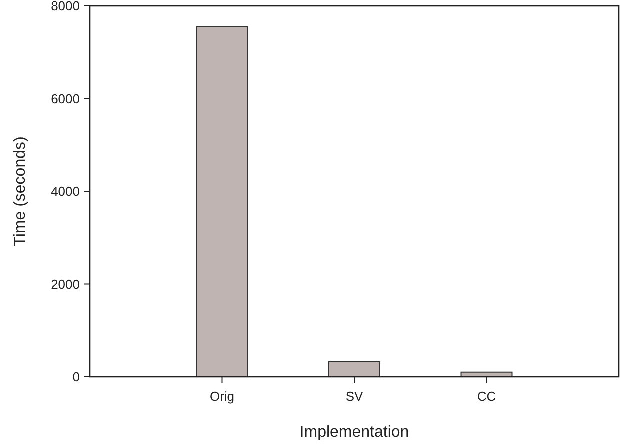 This screenshot has width=625, height=444. I want to click on y-tick-label: 4000, so click(65, 192).